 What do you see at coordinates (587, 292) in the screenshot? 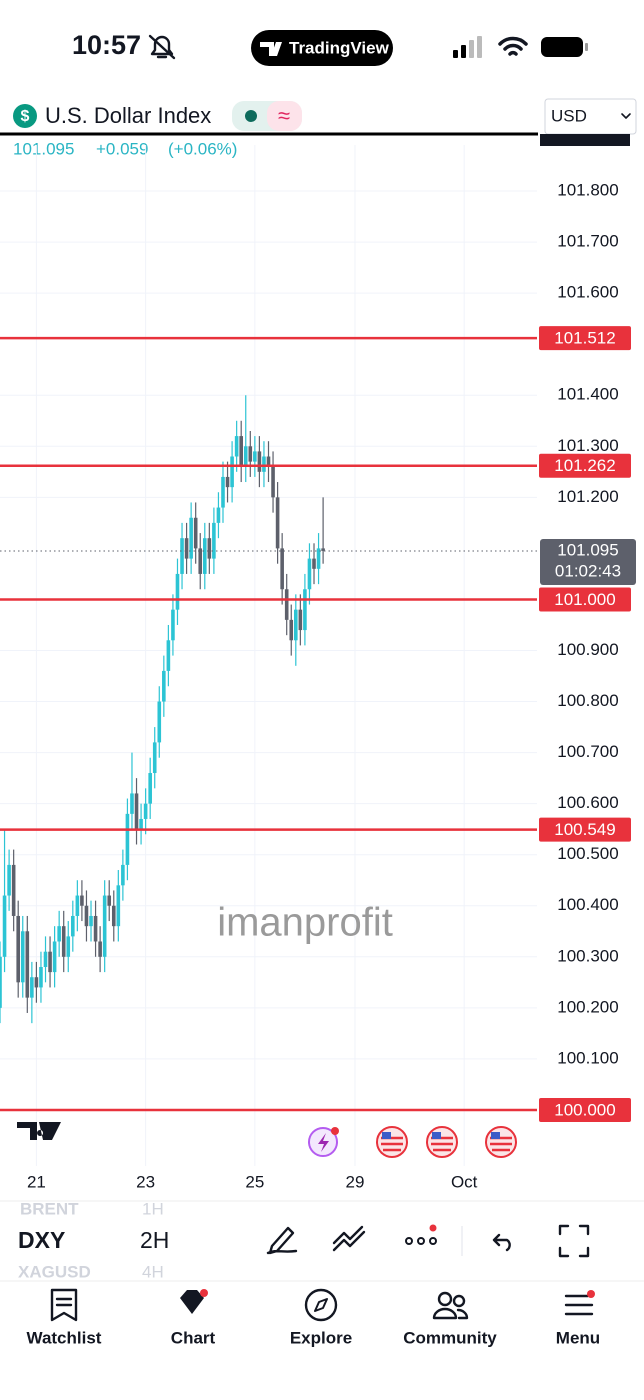
I see `y-tick-label: 101.600` at bounding box center [587, 292].